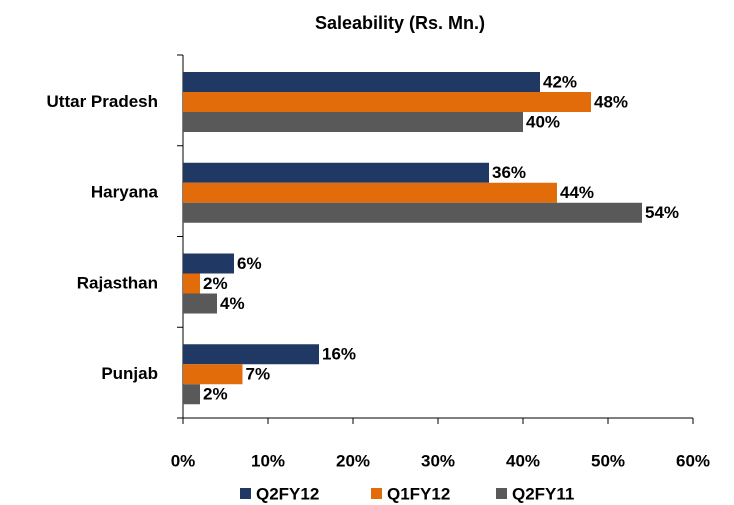  Describe the element at coordinates (129, 373) in the screenshot. I see `category-label: Punjab` at that location.